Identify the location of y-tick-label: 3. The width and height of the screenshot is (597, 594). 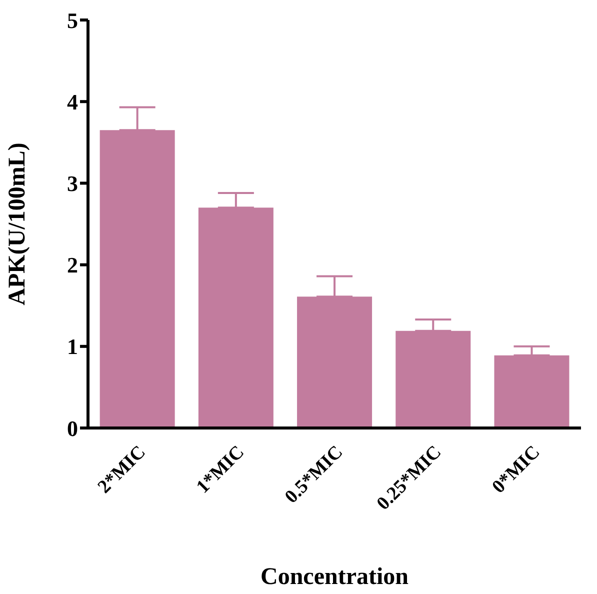
(72, 183).